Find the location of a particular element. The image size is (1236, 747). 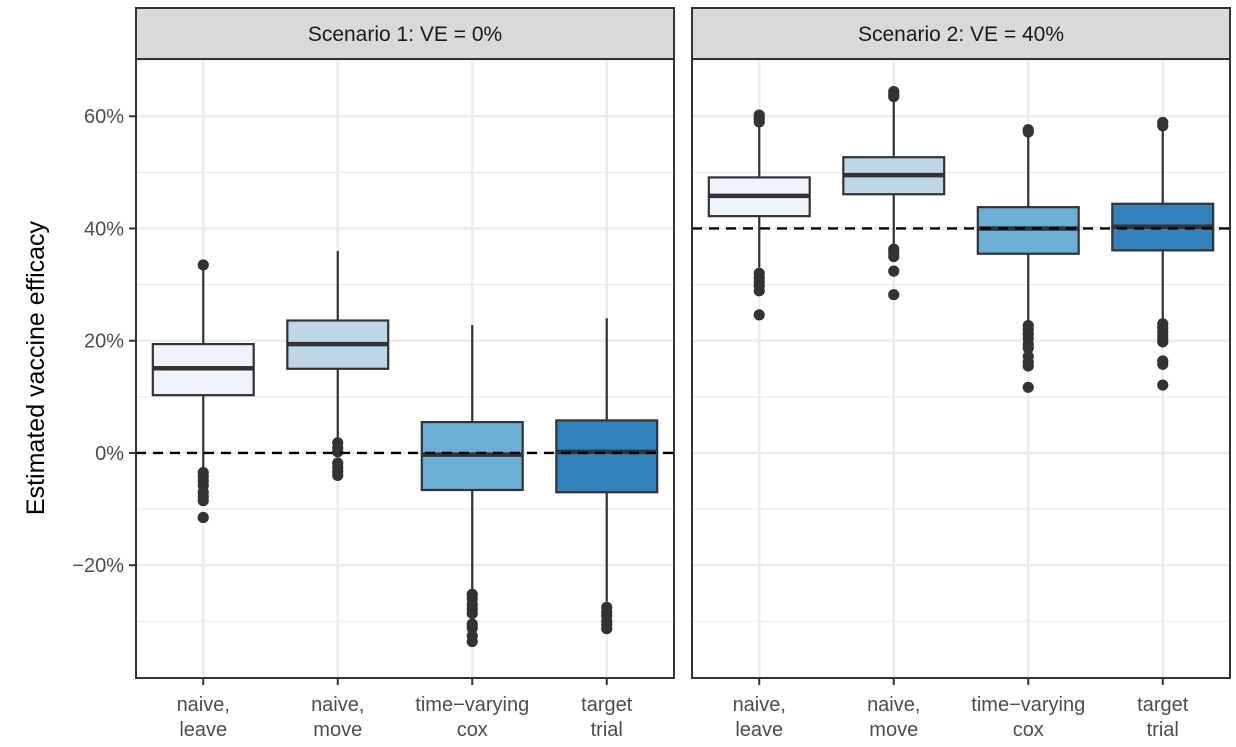

y-axis-title: Estimated vaccine efficacy is located at coordinates (36, 367).